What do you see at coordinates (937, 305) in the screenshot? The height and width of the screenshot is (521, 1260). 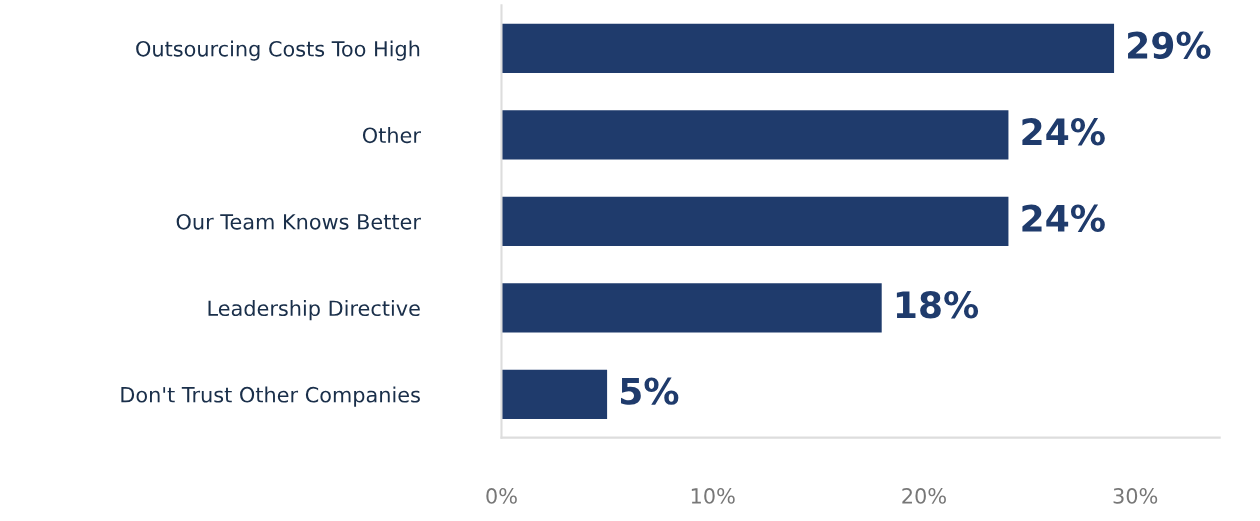 I see `data-label: 18%` at bounding box center [937, 305].